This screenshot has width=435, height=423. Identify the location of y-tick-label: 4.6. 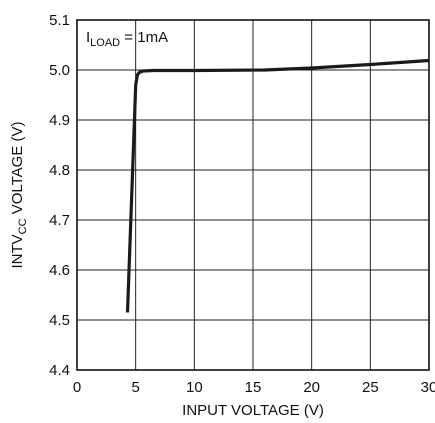
(59, 270).